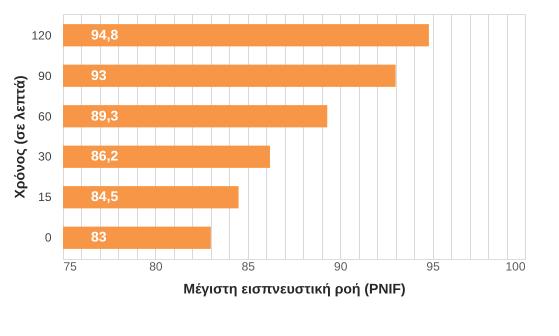 Image resolution: width=559 pixels, height=336 pixels. What do you see at coordinates (156, 267) in the screenshot?
I see `x-tick-label: 80` at bounding box center [156, 267].